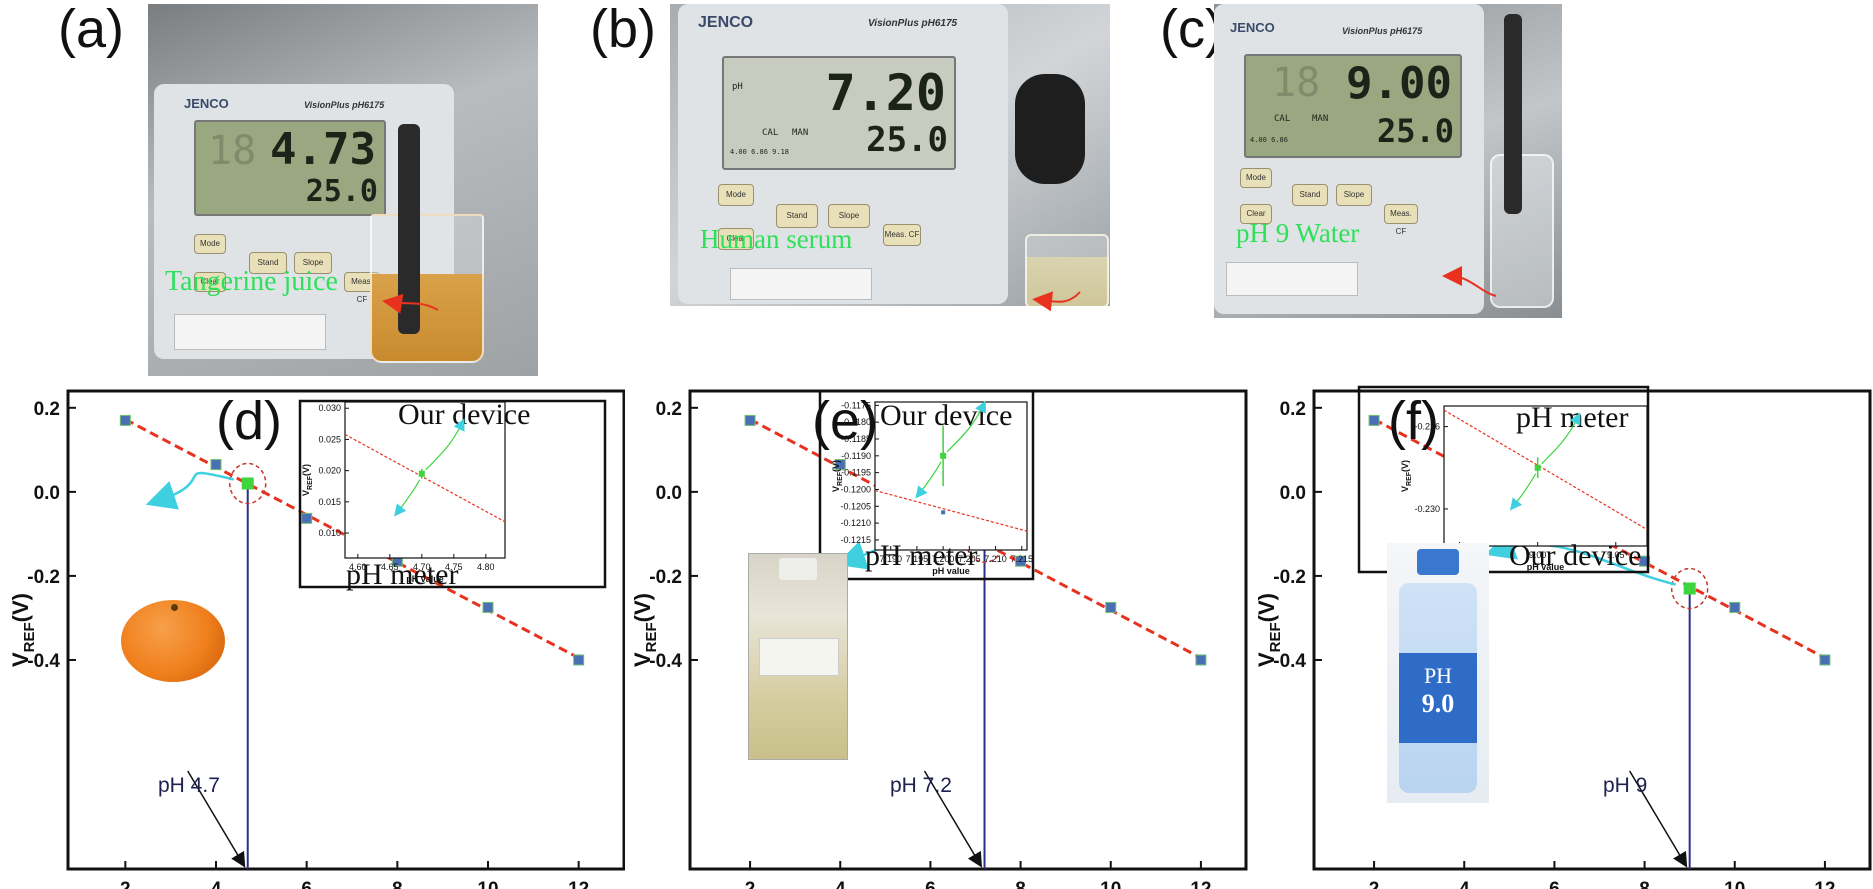  Describe the element at coordinates (486, 567) in the screenshot. I see `inset-x-tick-label: 4.80` at that location.